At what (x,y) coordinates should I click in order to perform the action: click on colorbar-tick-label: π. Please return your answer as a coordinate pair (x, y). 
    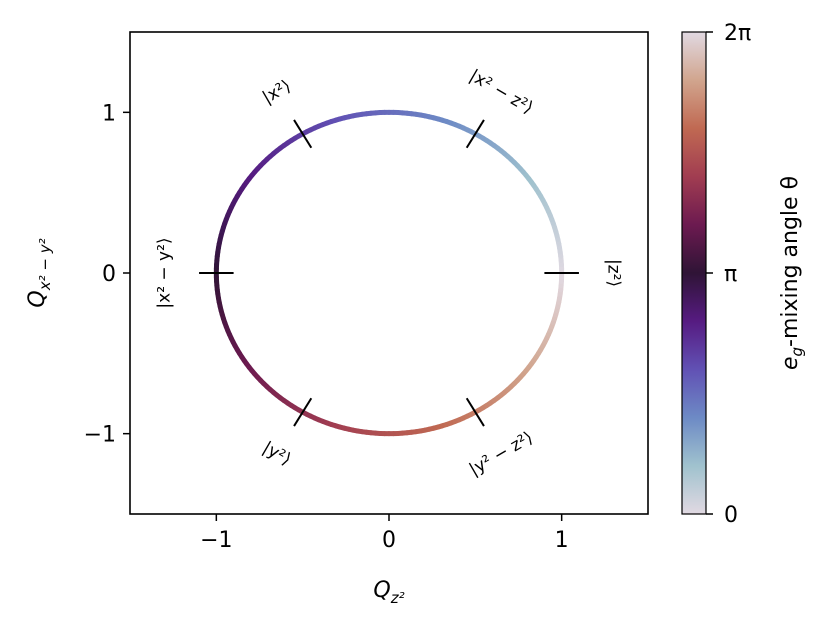
    Looking at the image, I should click on (730, 274).